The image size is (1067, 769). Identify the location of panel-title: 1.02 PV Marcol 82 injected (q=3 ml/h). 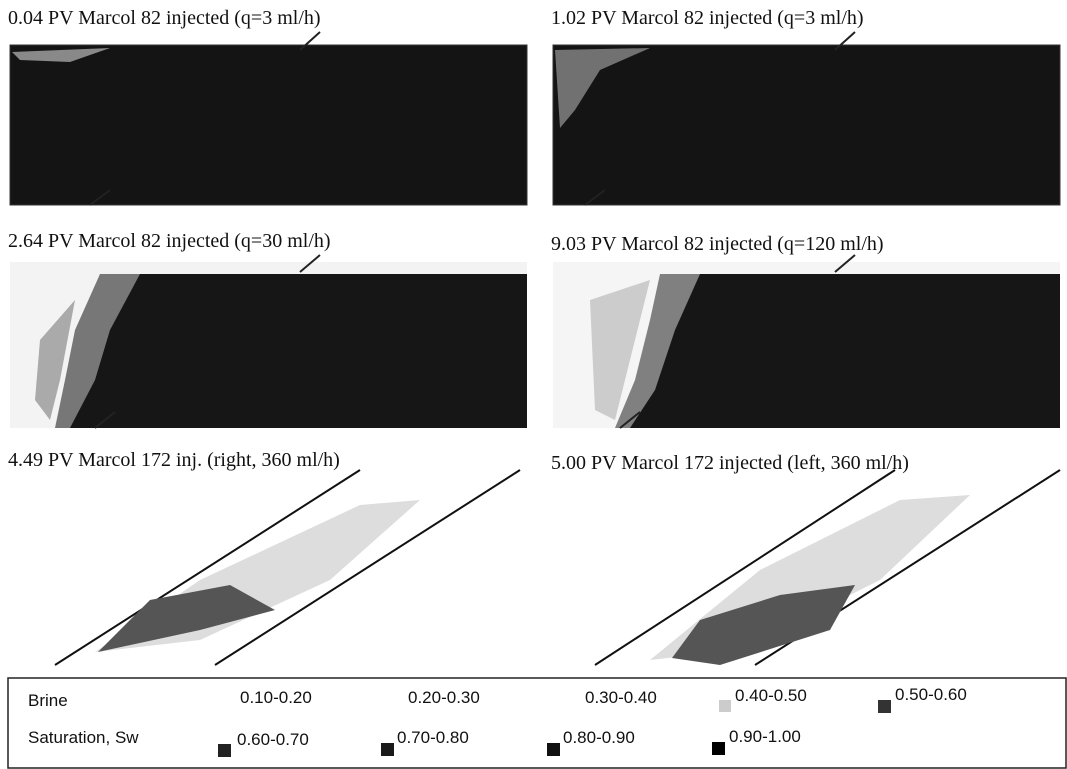
(707, 18).